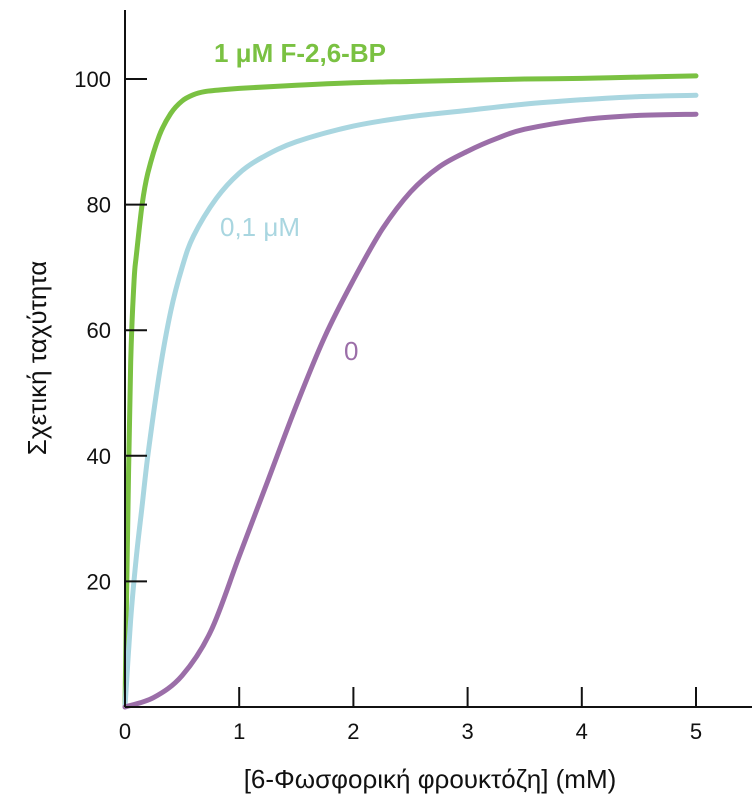  I want to click on x-ticks: 0 1 2 3 4 5, so click(410, 715).